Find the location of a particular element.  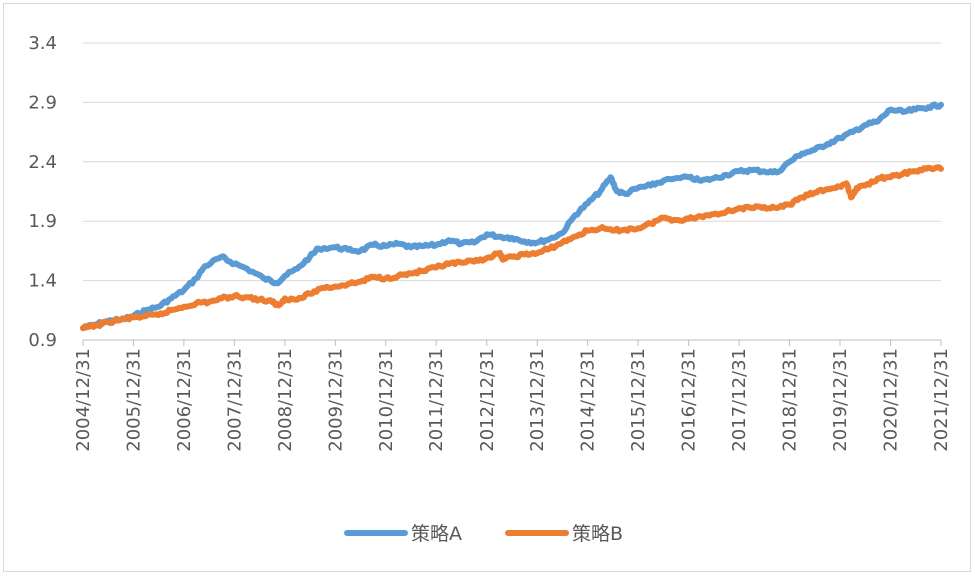

x-tick-label: 2020/12/31 is located at coordinates (891, 400).